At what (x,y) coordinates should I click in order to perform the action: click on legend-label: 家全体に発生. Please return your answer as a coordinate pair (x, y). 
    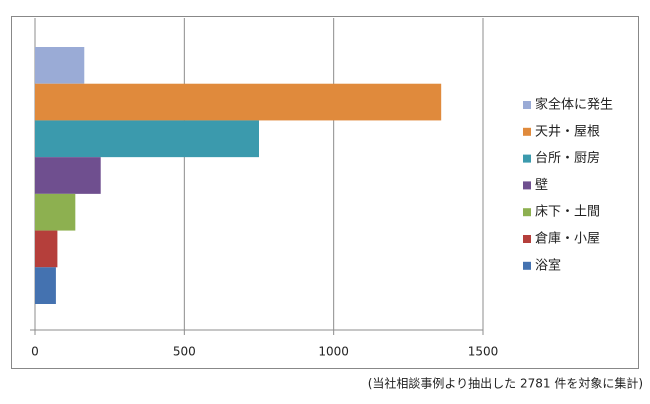
    Looking at the image, I should click on (574, 105).